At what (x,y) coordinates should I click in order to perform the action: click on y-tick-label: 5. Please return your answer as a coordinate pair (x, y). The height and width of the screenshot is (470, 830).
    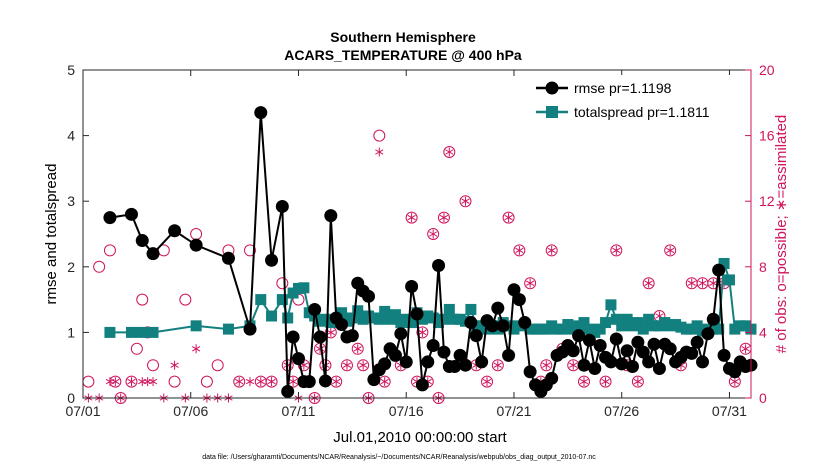
    Looking at the image, I should click on (71, 70).